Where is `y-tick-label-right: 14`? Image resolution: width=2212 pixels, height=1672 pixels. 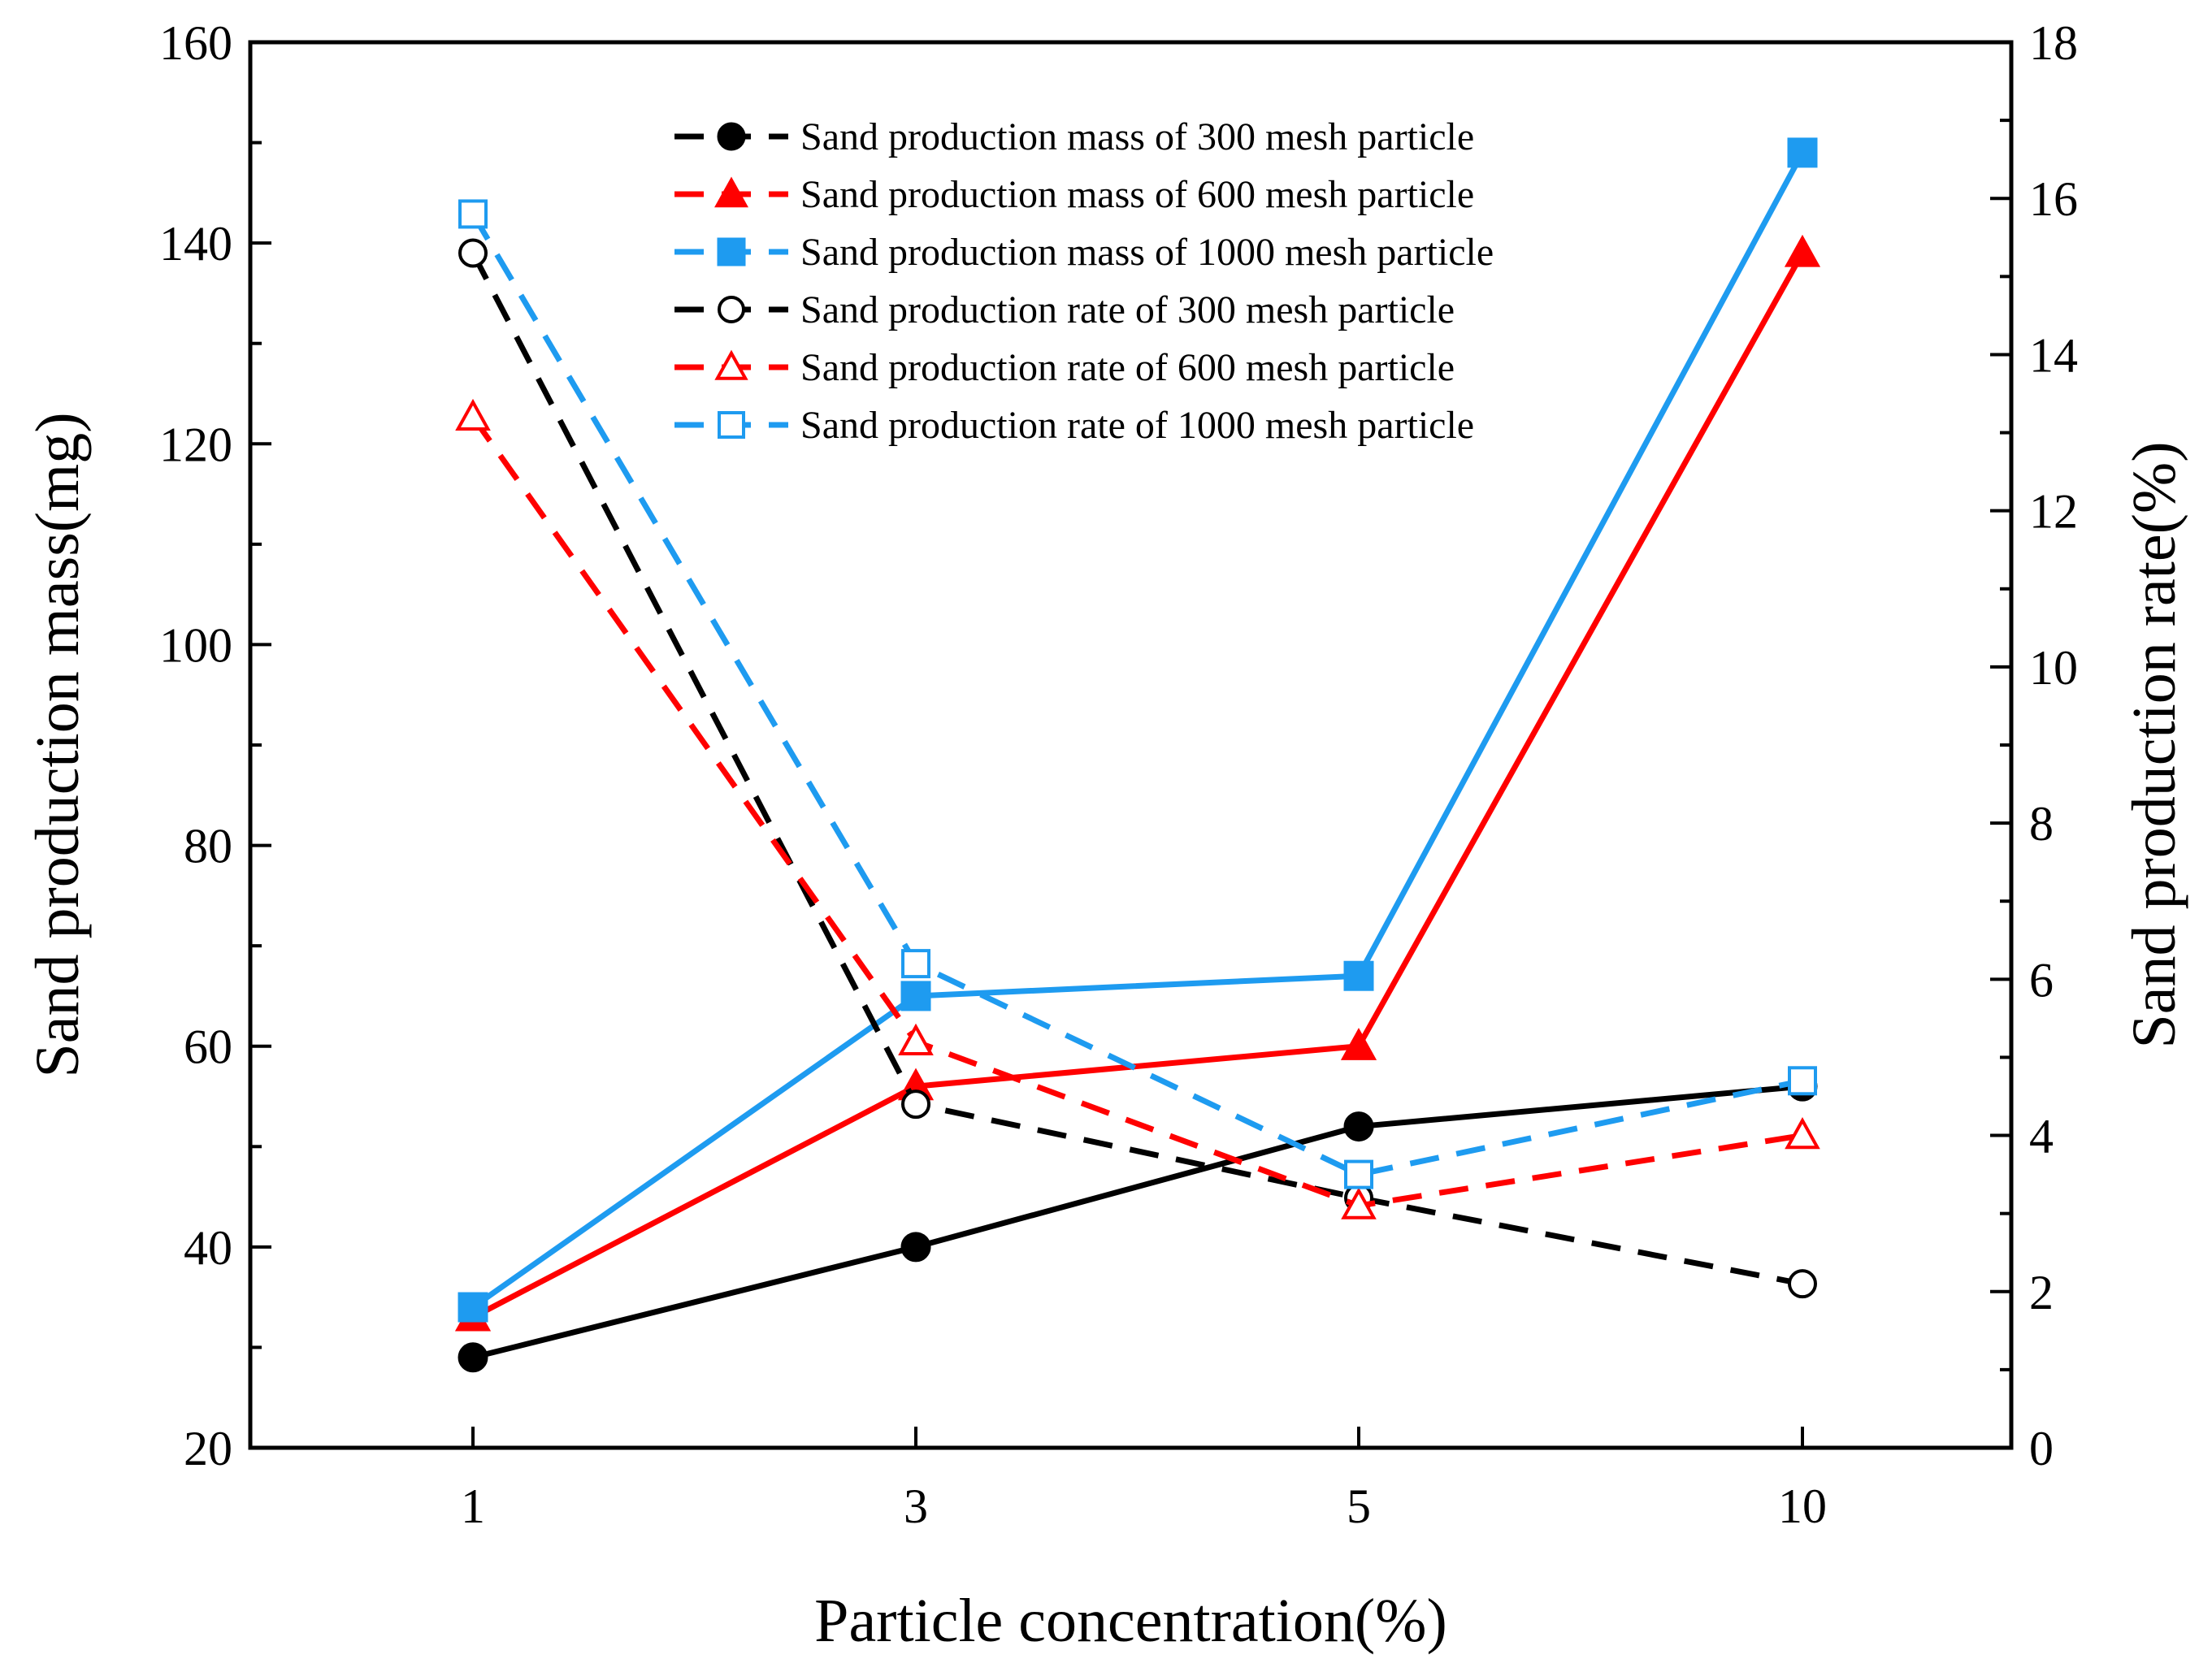 y-tick-label-right: 14 is located at coordinates (2053, 355).